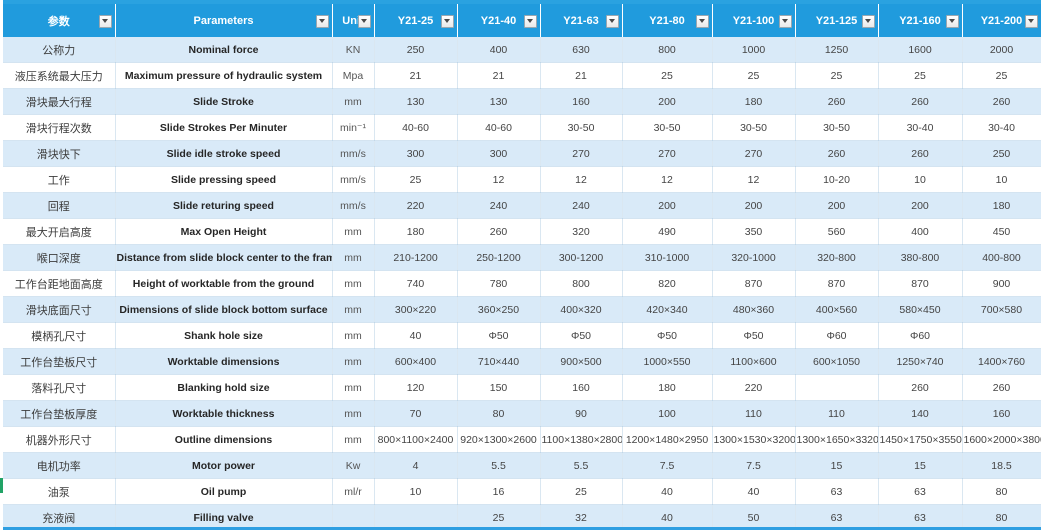 Image resolution: width=1041 pixels, height=530 pixels. I want to click on header-cell-model-y21-200: Y21-200, so click(1001, 18).